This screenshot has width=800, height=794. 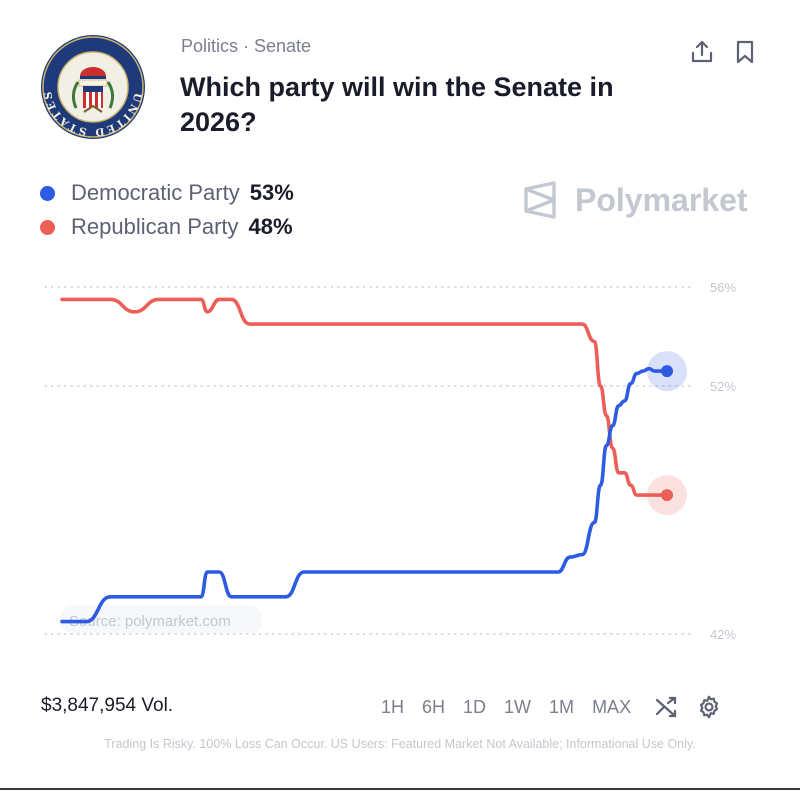 I want to click on source-badge, so click(x=161, y=619).